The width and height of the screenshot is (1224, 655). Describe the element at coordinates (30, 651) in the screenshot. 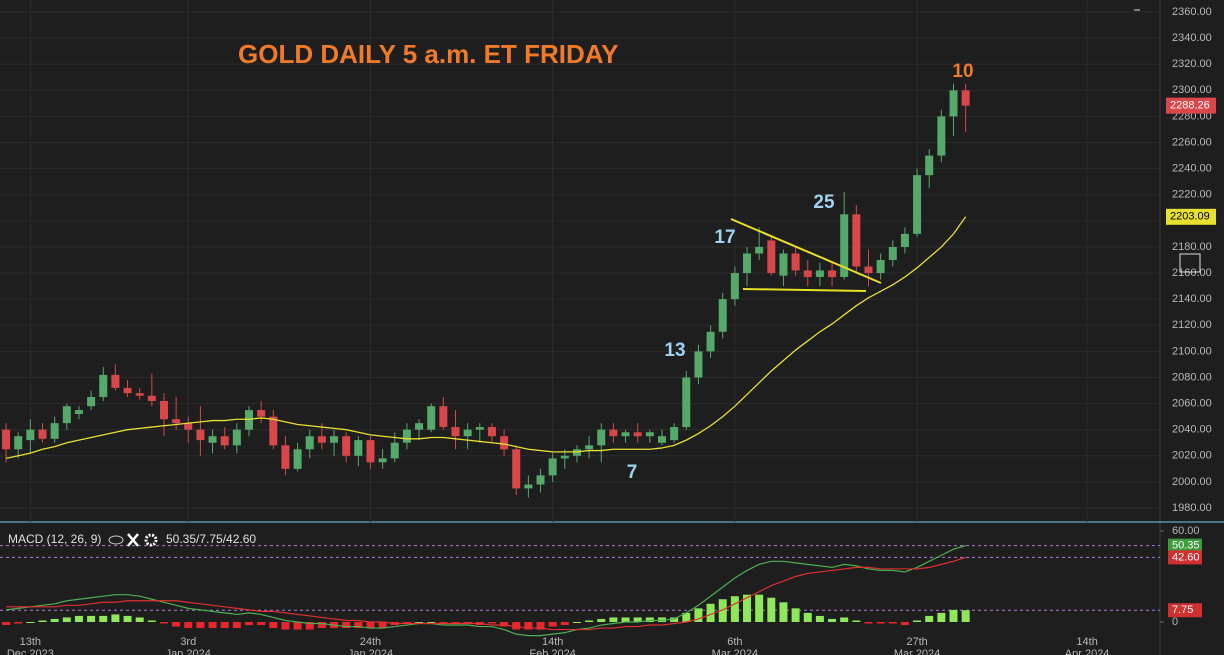

I see `x-tick-sublabel: Dec 2023` at that location.